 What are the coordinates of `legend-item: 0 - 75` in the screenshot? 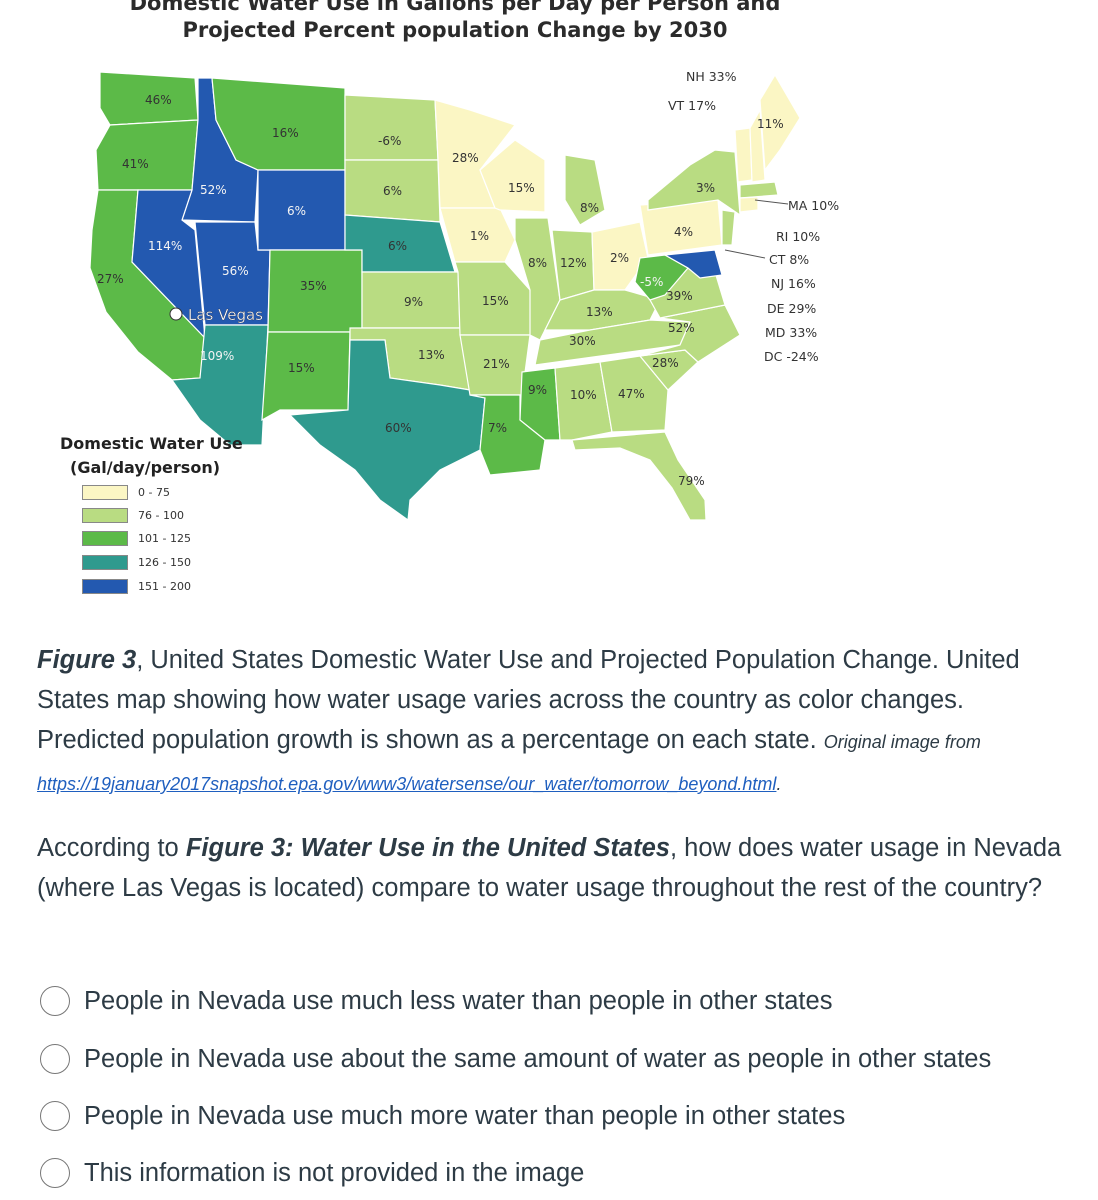 It's located at (126, 492).